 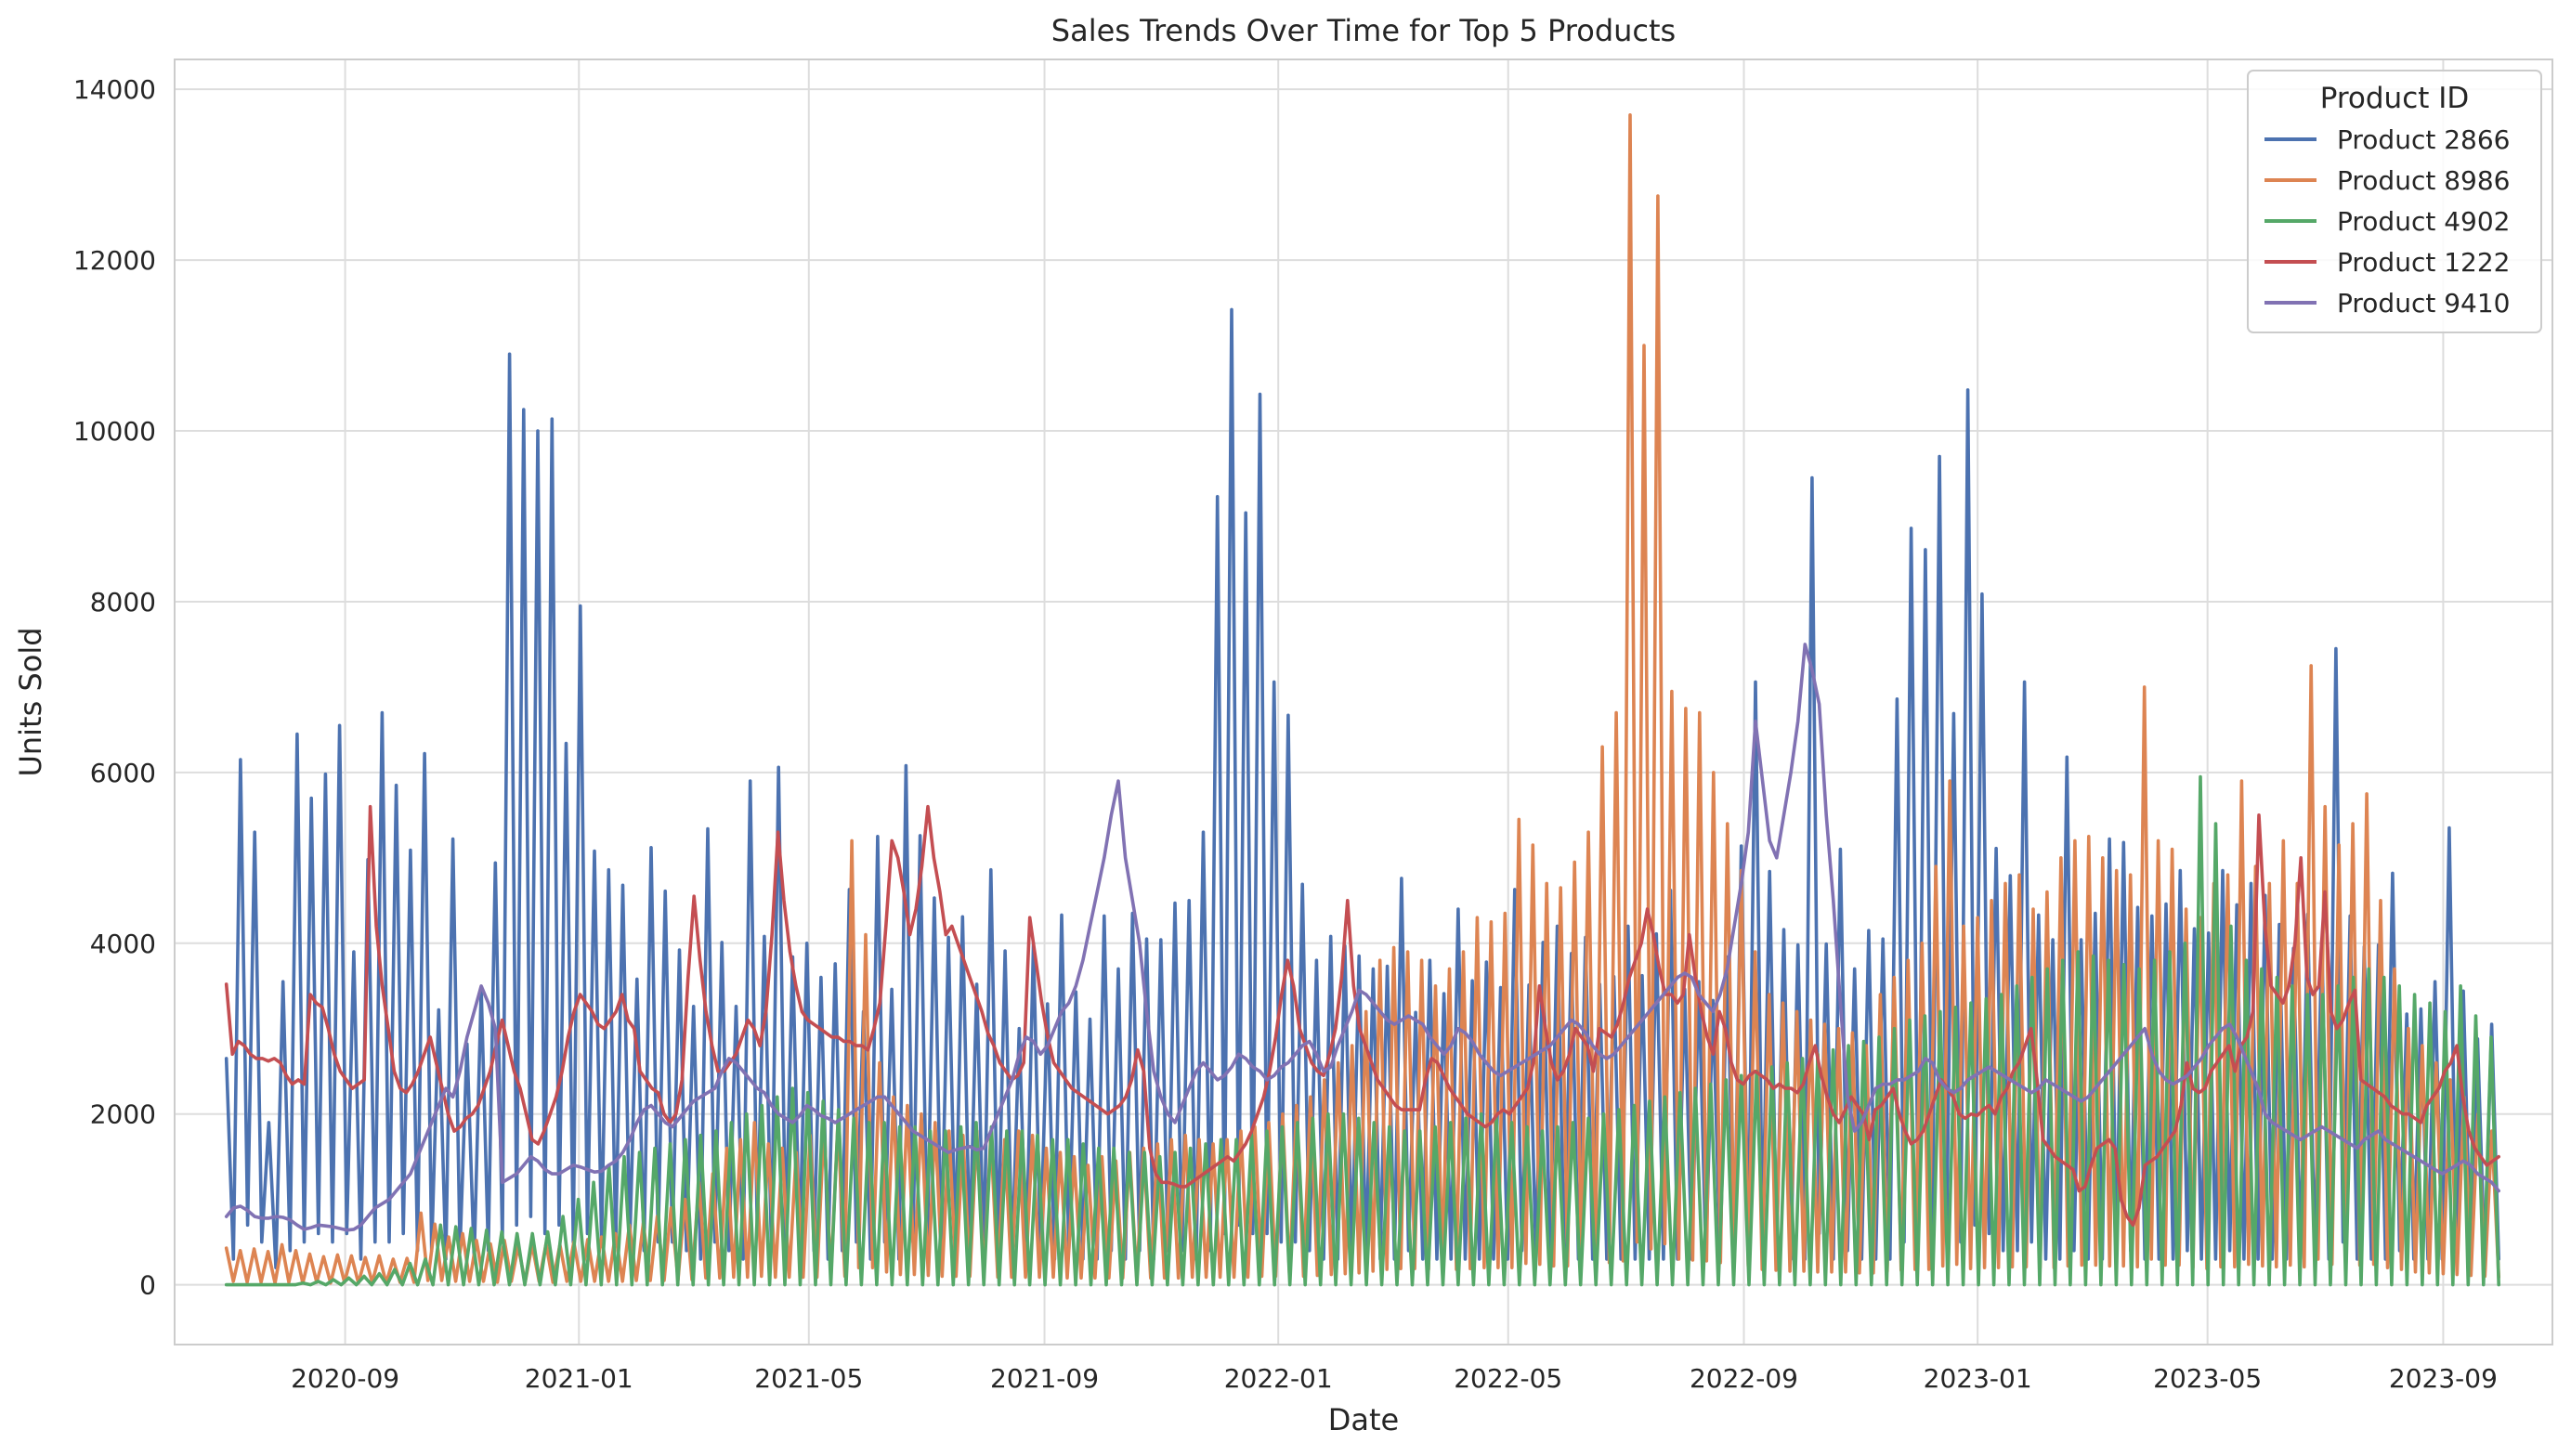 I want to click on y-tick-label: 4000, so click(x=123, y=944).